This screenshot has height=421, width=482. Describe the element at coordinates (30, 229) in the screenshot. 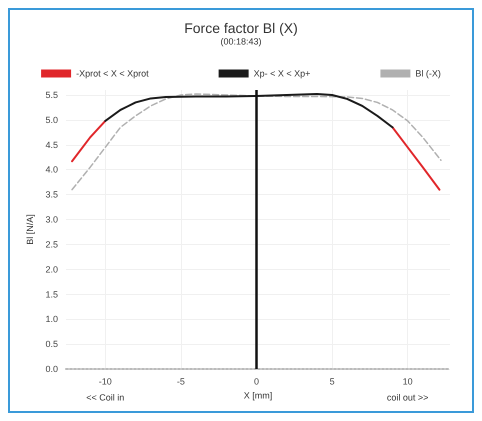

I see `y-axis-title: Bl [N/A]` at that location.